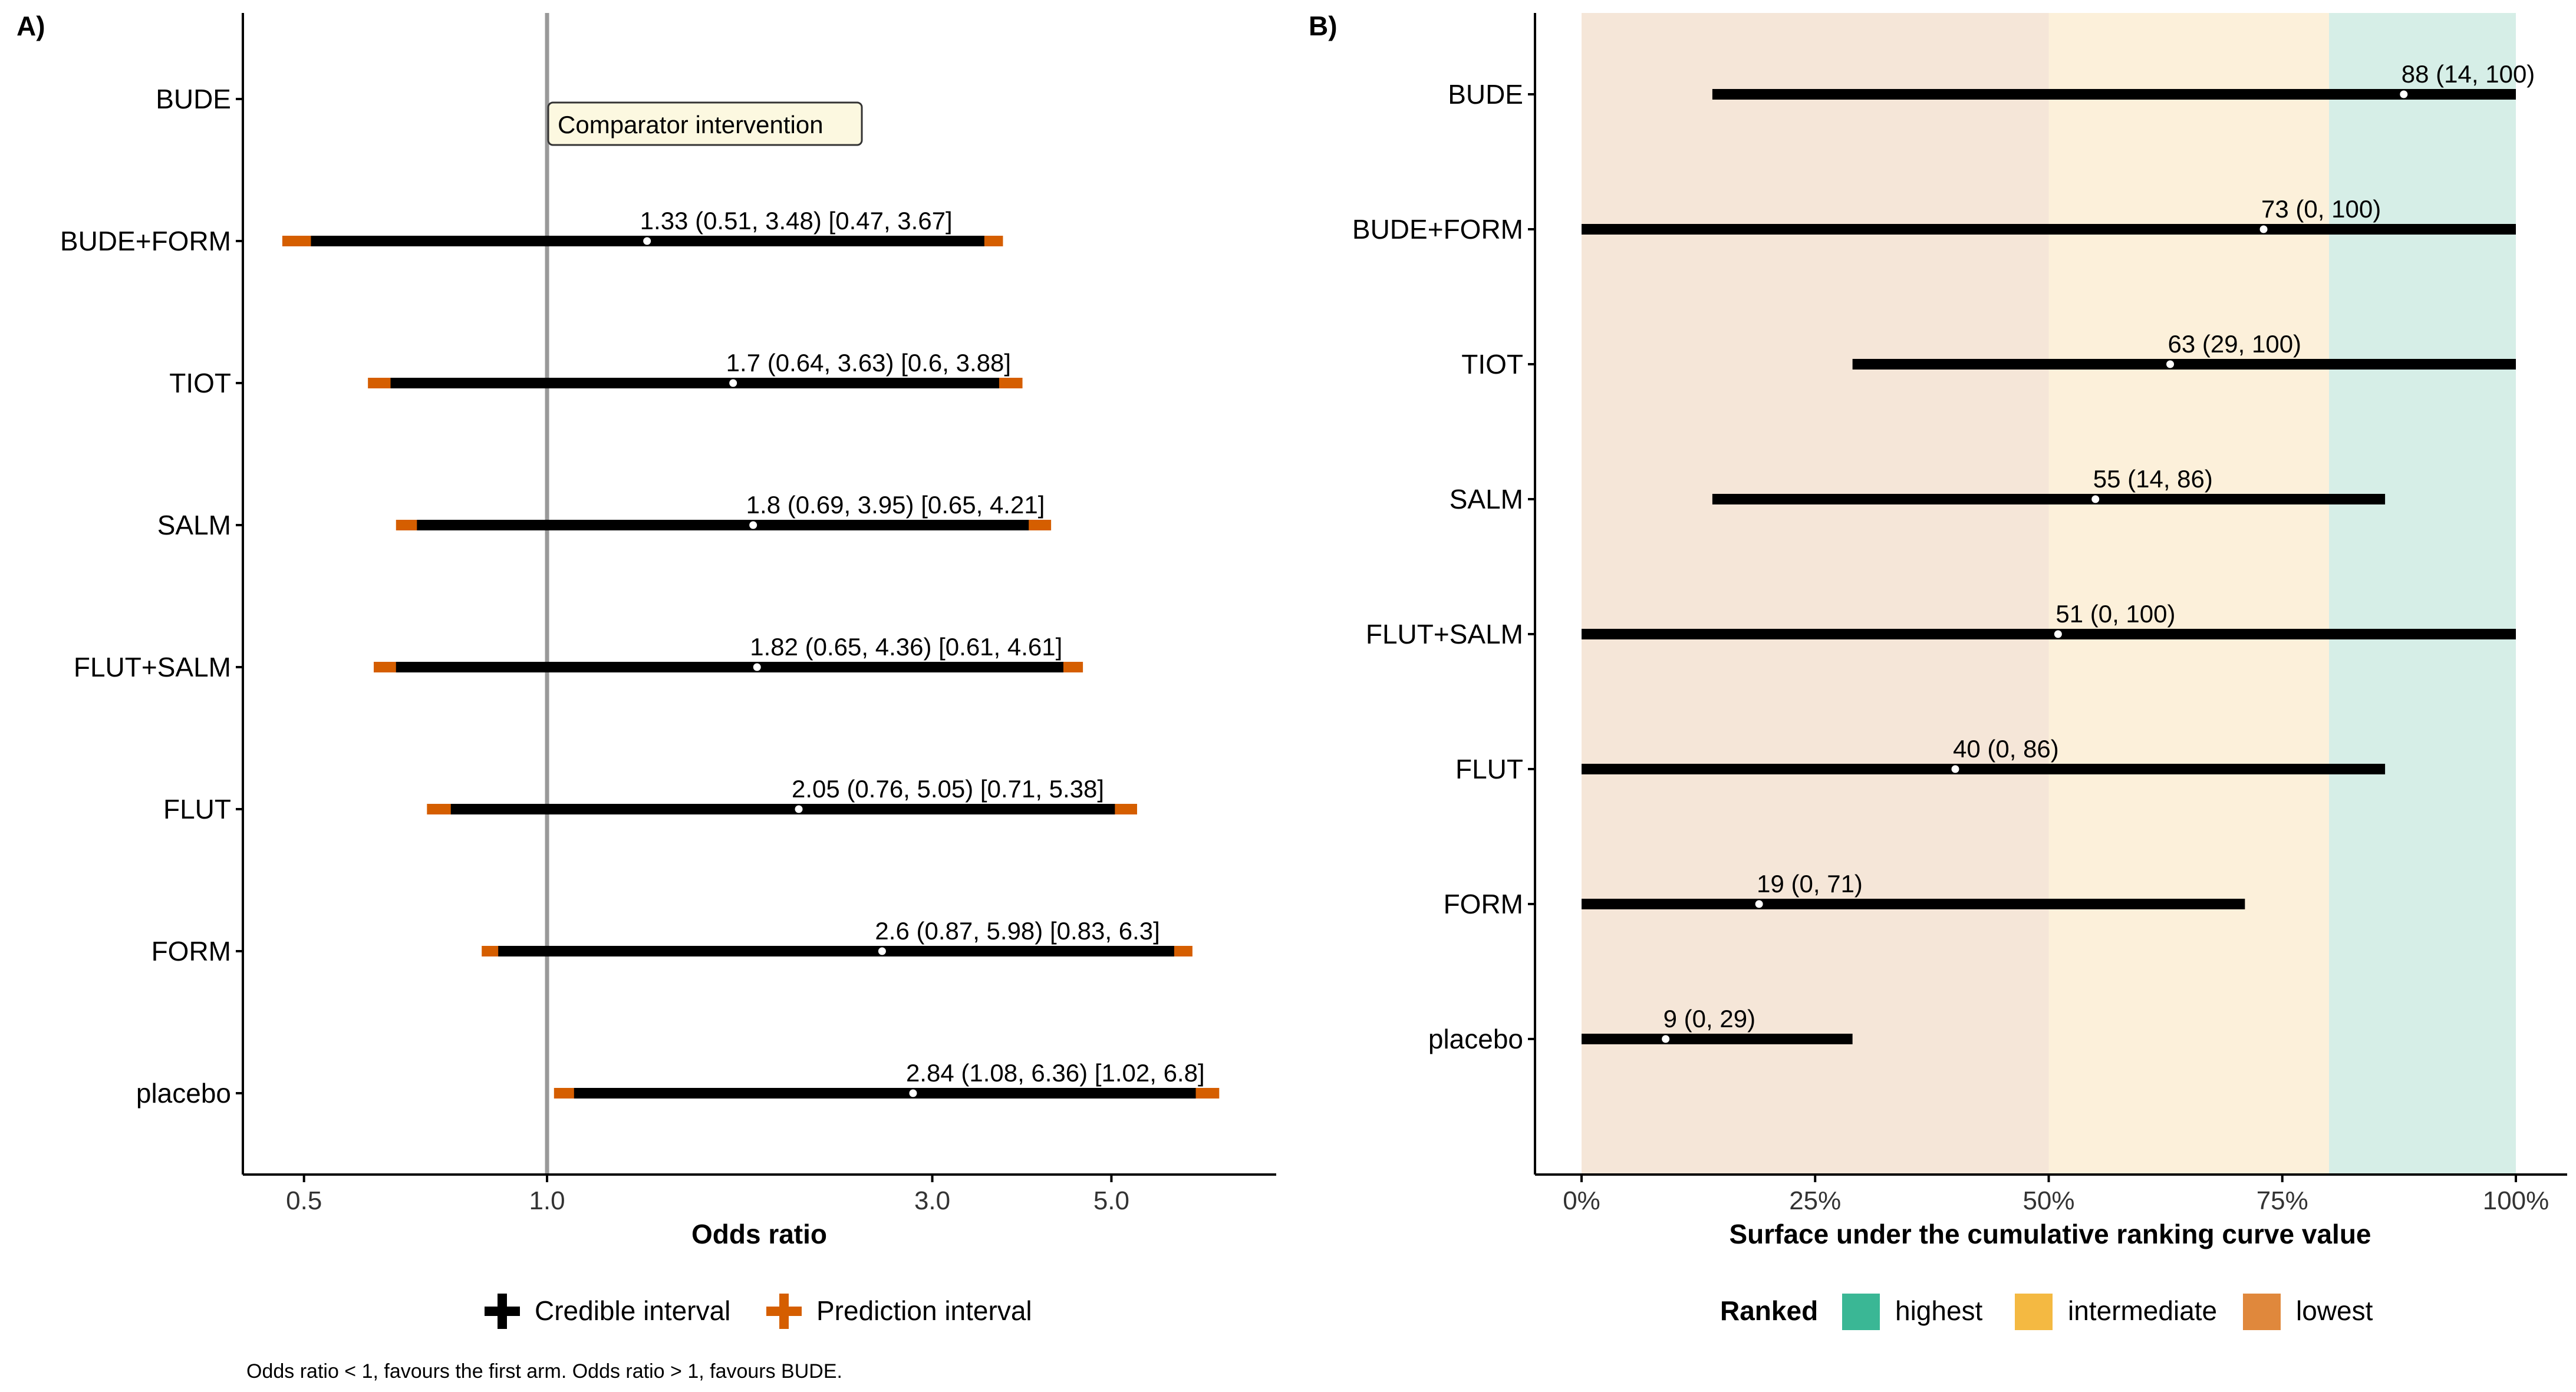  Describe the element at coordinates (924, 1310) in the screenshot. I see `legend-label: Prediction interval` at that location.